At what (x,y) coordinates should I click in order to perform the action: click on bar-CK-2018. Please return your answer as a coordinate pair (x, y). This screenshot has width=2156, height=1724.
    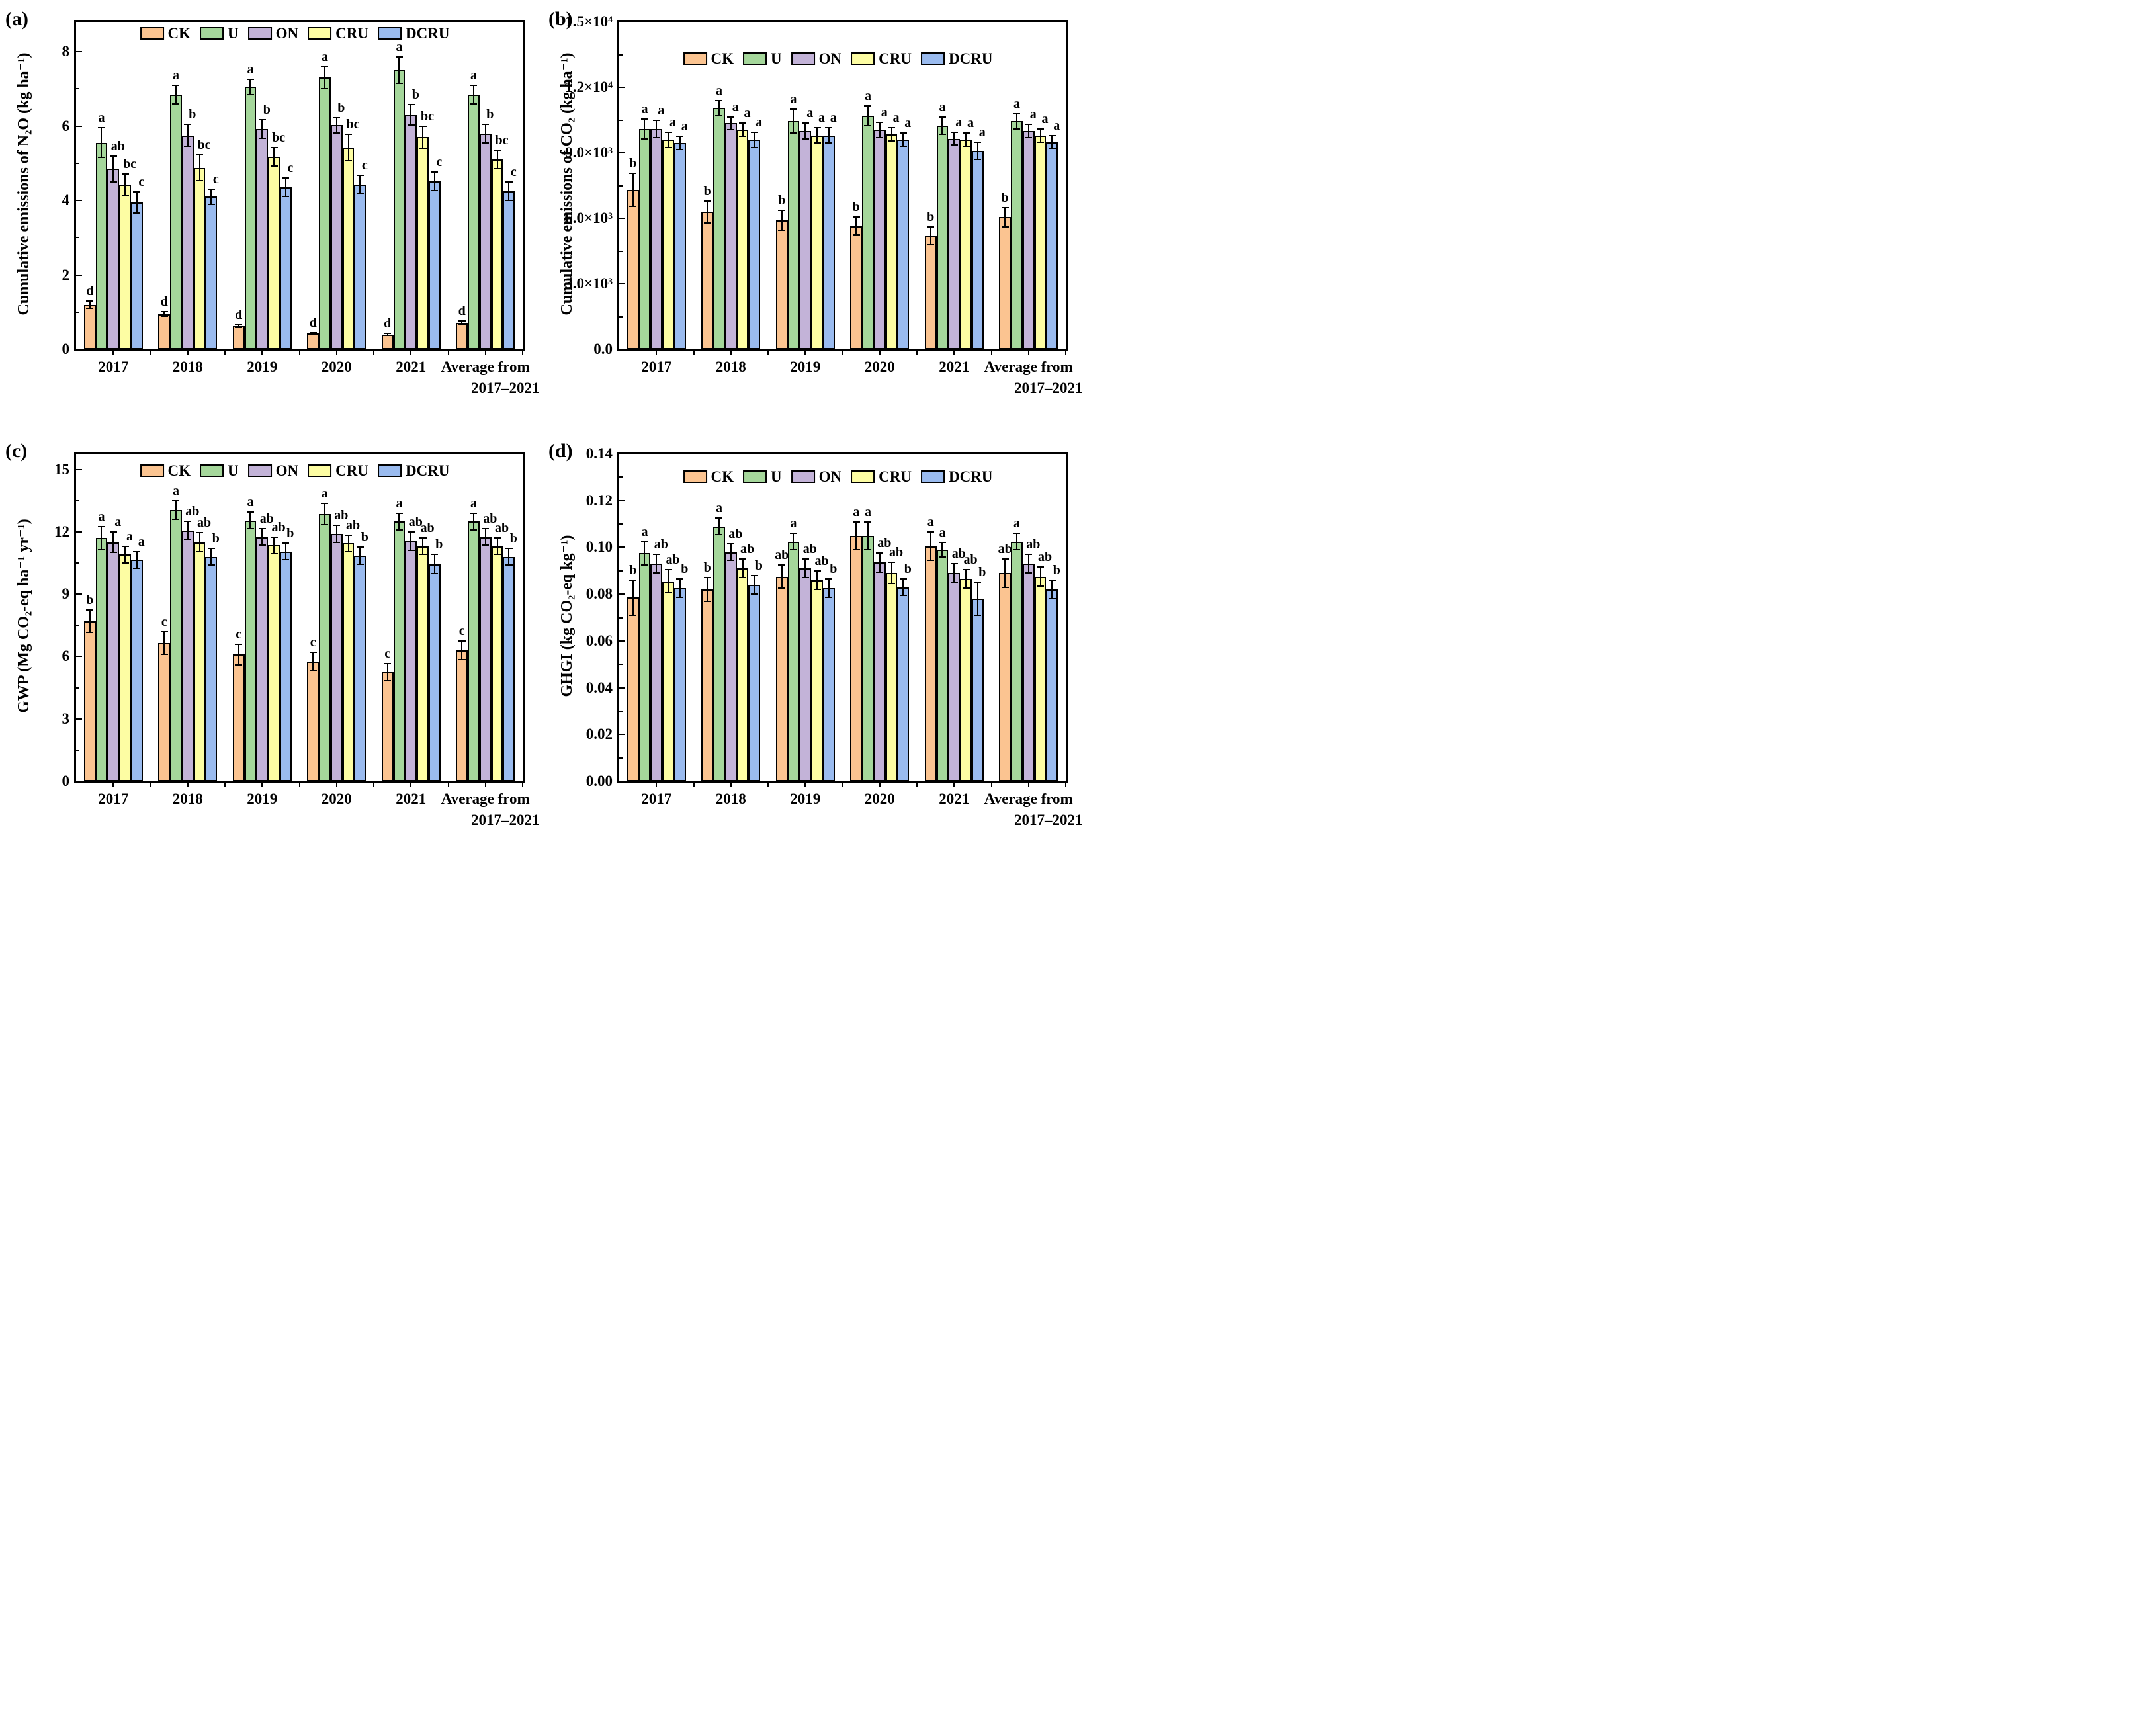
    Looking at the image, I should click on (164, 331).